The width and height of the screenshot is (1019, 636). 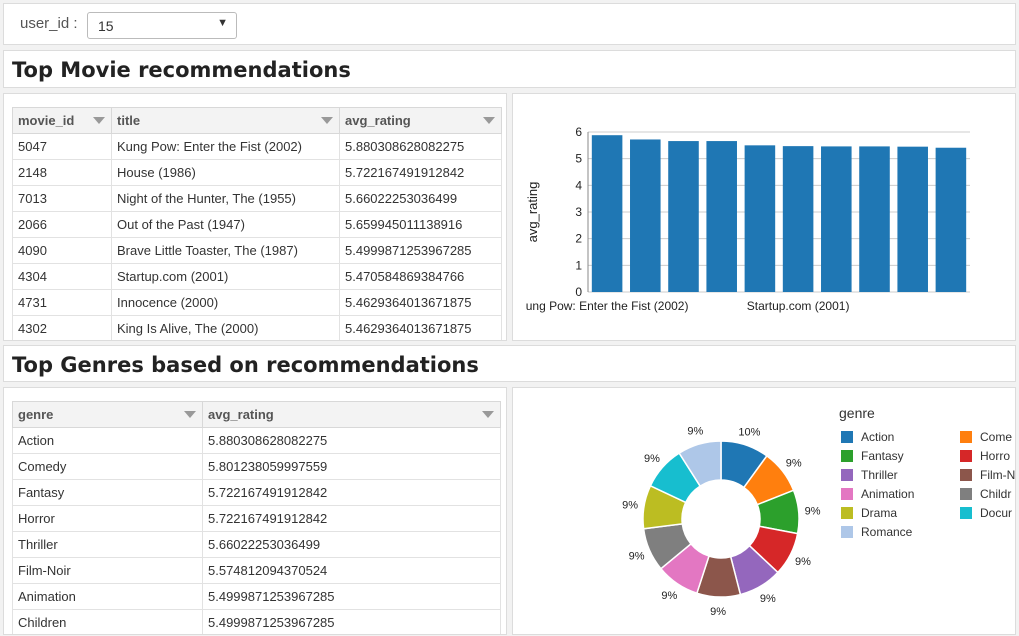 What do you see at coordinates (62, 302) in the screenshot?
I see `movies-cell-movie-id: 4731` at bounding box center [62, 302].